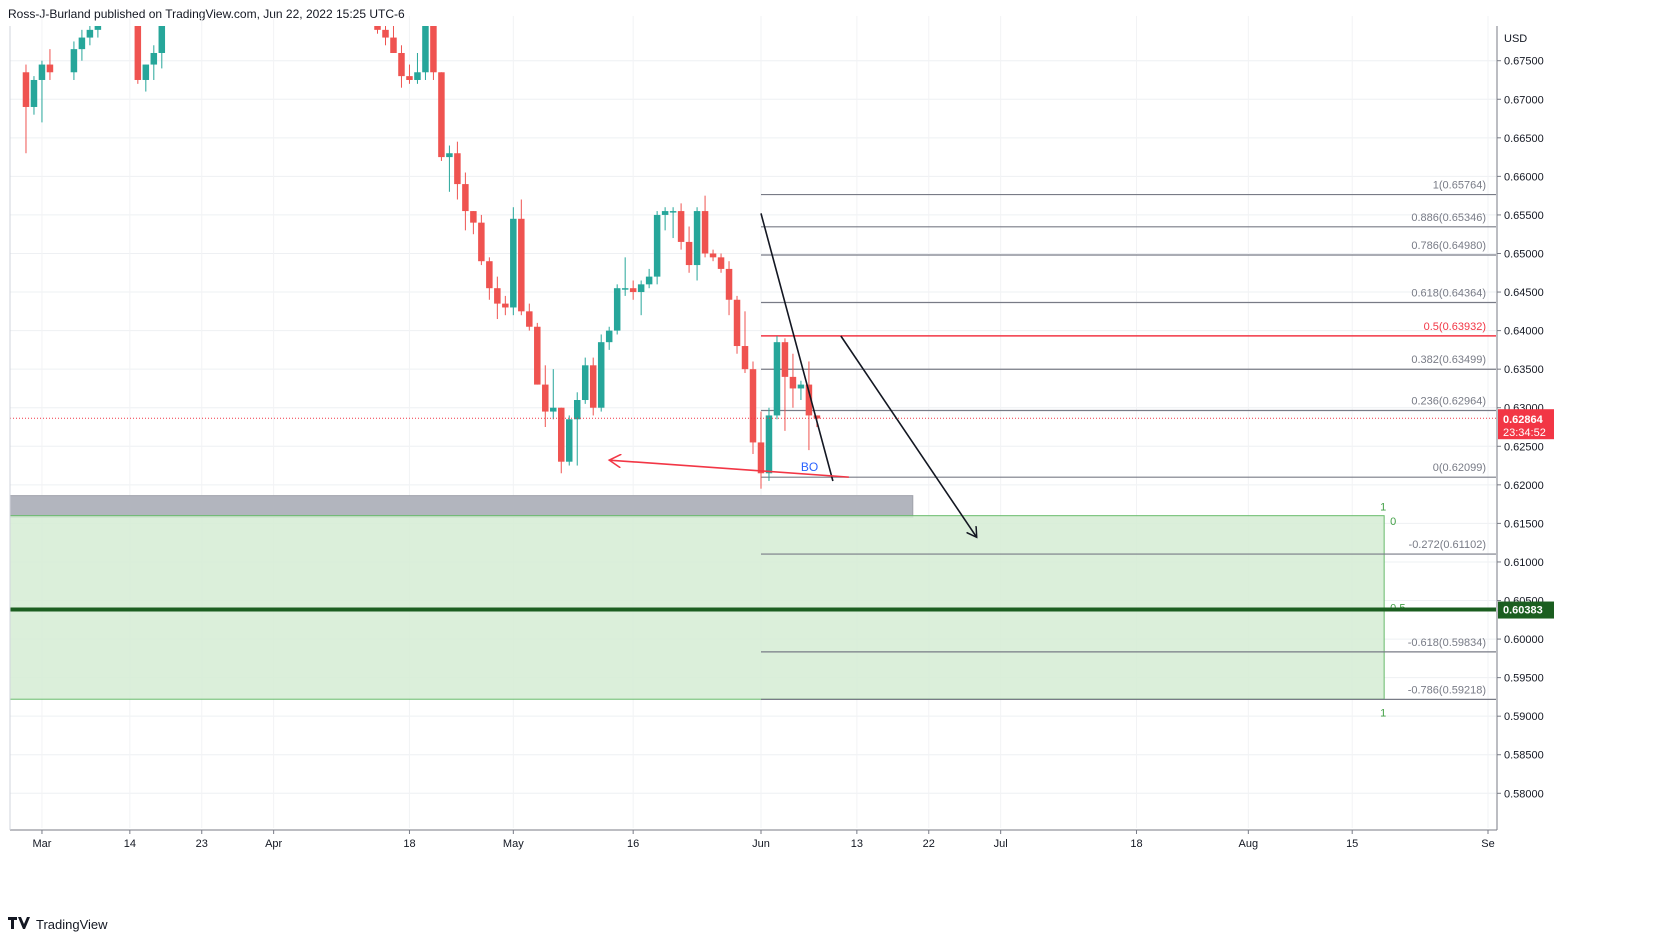  Describe the element at coordinates (1447, 643) in the screenshot. I see `fib-level-label: -0.618(0.59834)` at that location.